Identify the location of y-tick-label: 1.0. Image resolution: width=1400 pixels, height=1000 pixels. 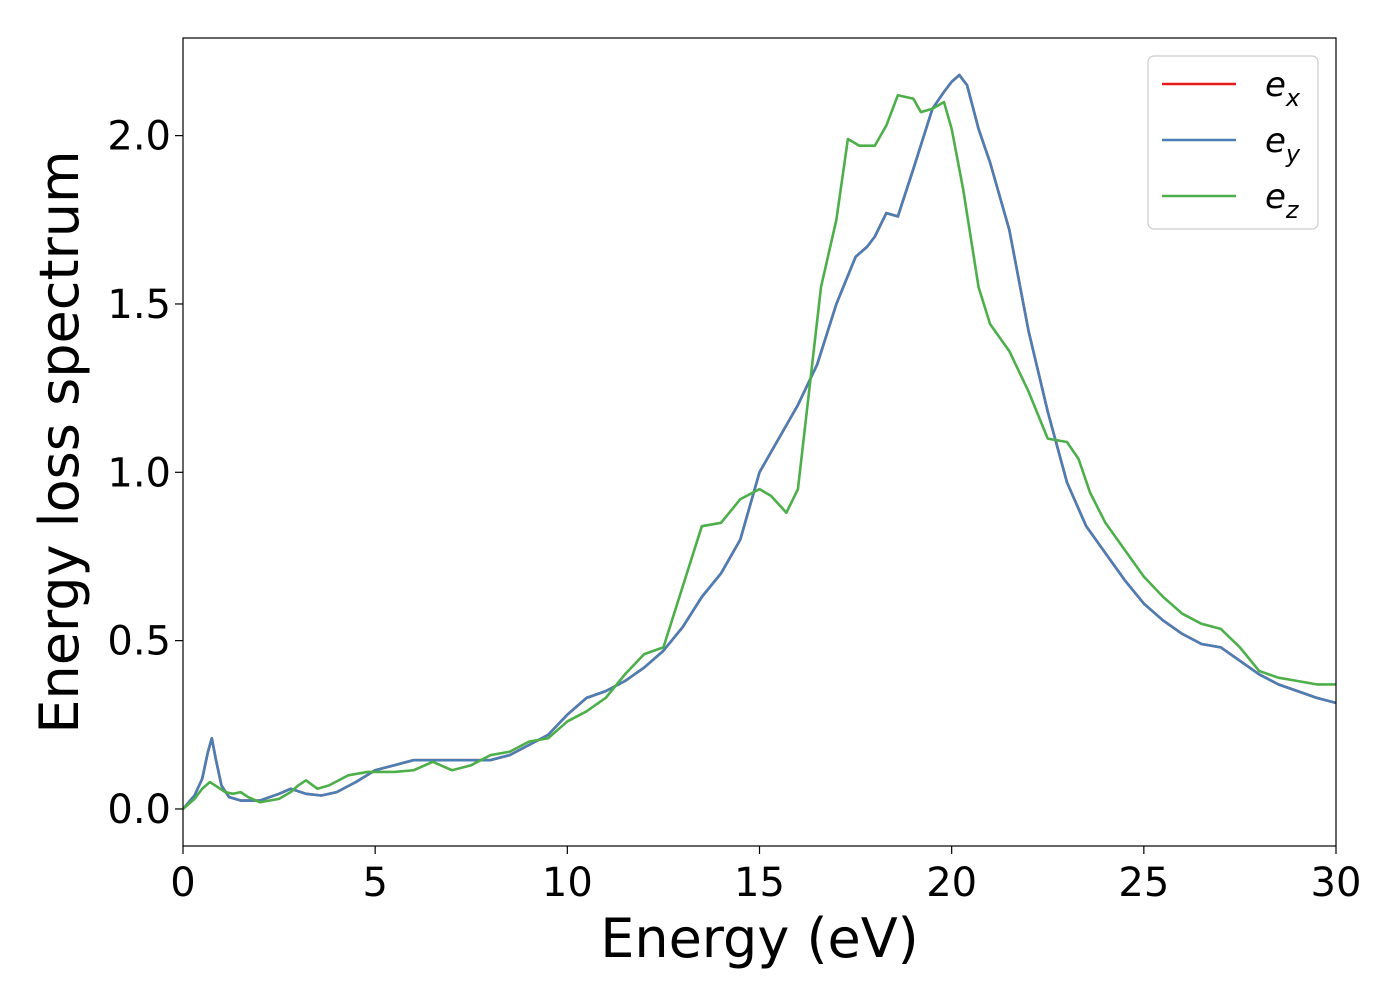
(139, 473).